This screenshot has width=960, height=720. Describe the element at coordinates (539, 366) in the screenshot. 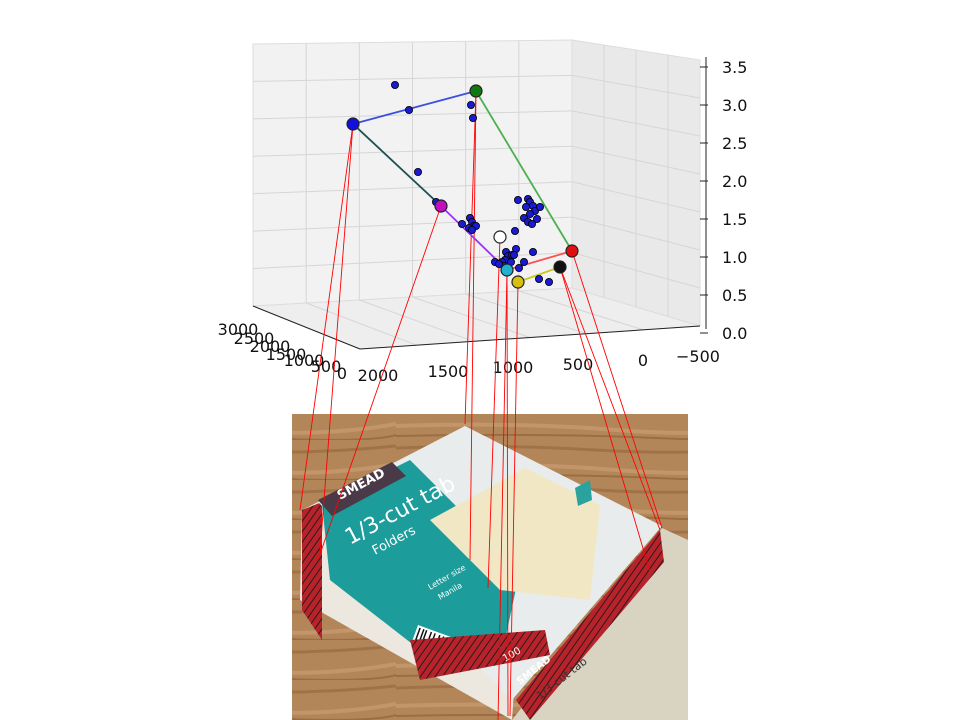

I see `x-tick-labels: 2000 1500 1000 500 0 −500` at that location.